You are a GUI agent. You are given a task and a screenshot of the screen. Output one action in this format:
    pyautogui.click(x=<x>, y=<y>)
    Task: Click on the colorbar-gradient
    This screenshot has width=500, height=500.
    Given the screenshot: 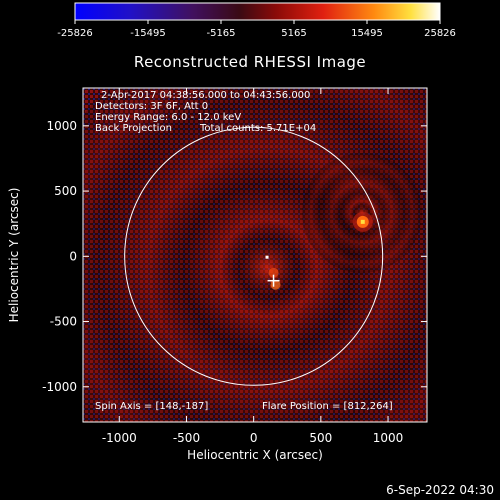 What is the action you would take?
    pyautogui.click(x=257, y=11)
    